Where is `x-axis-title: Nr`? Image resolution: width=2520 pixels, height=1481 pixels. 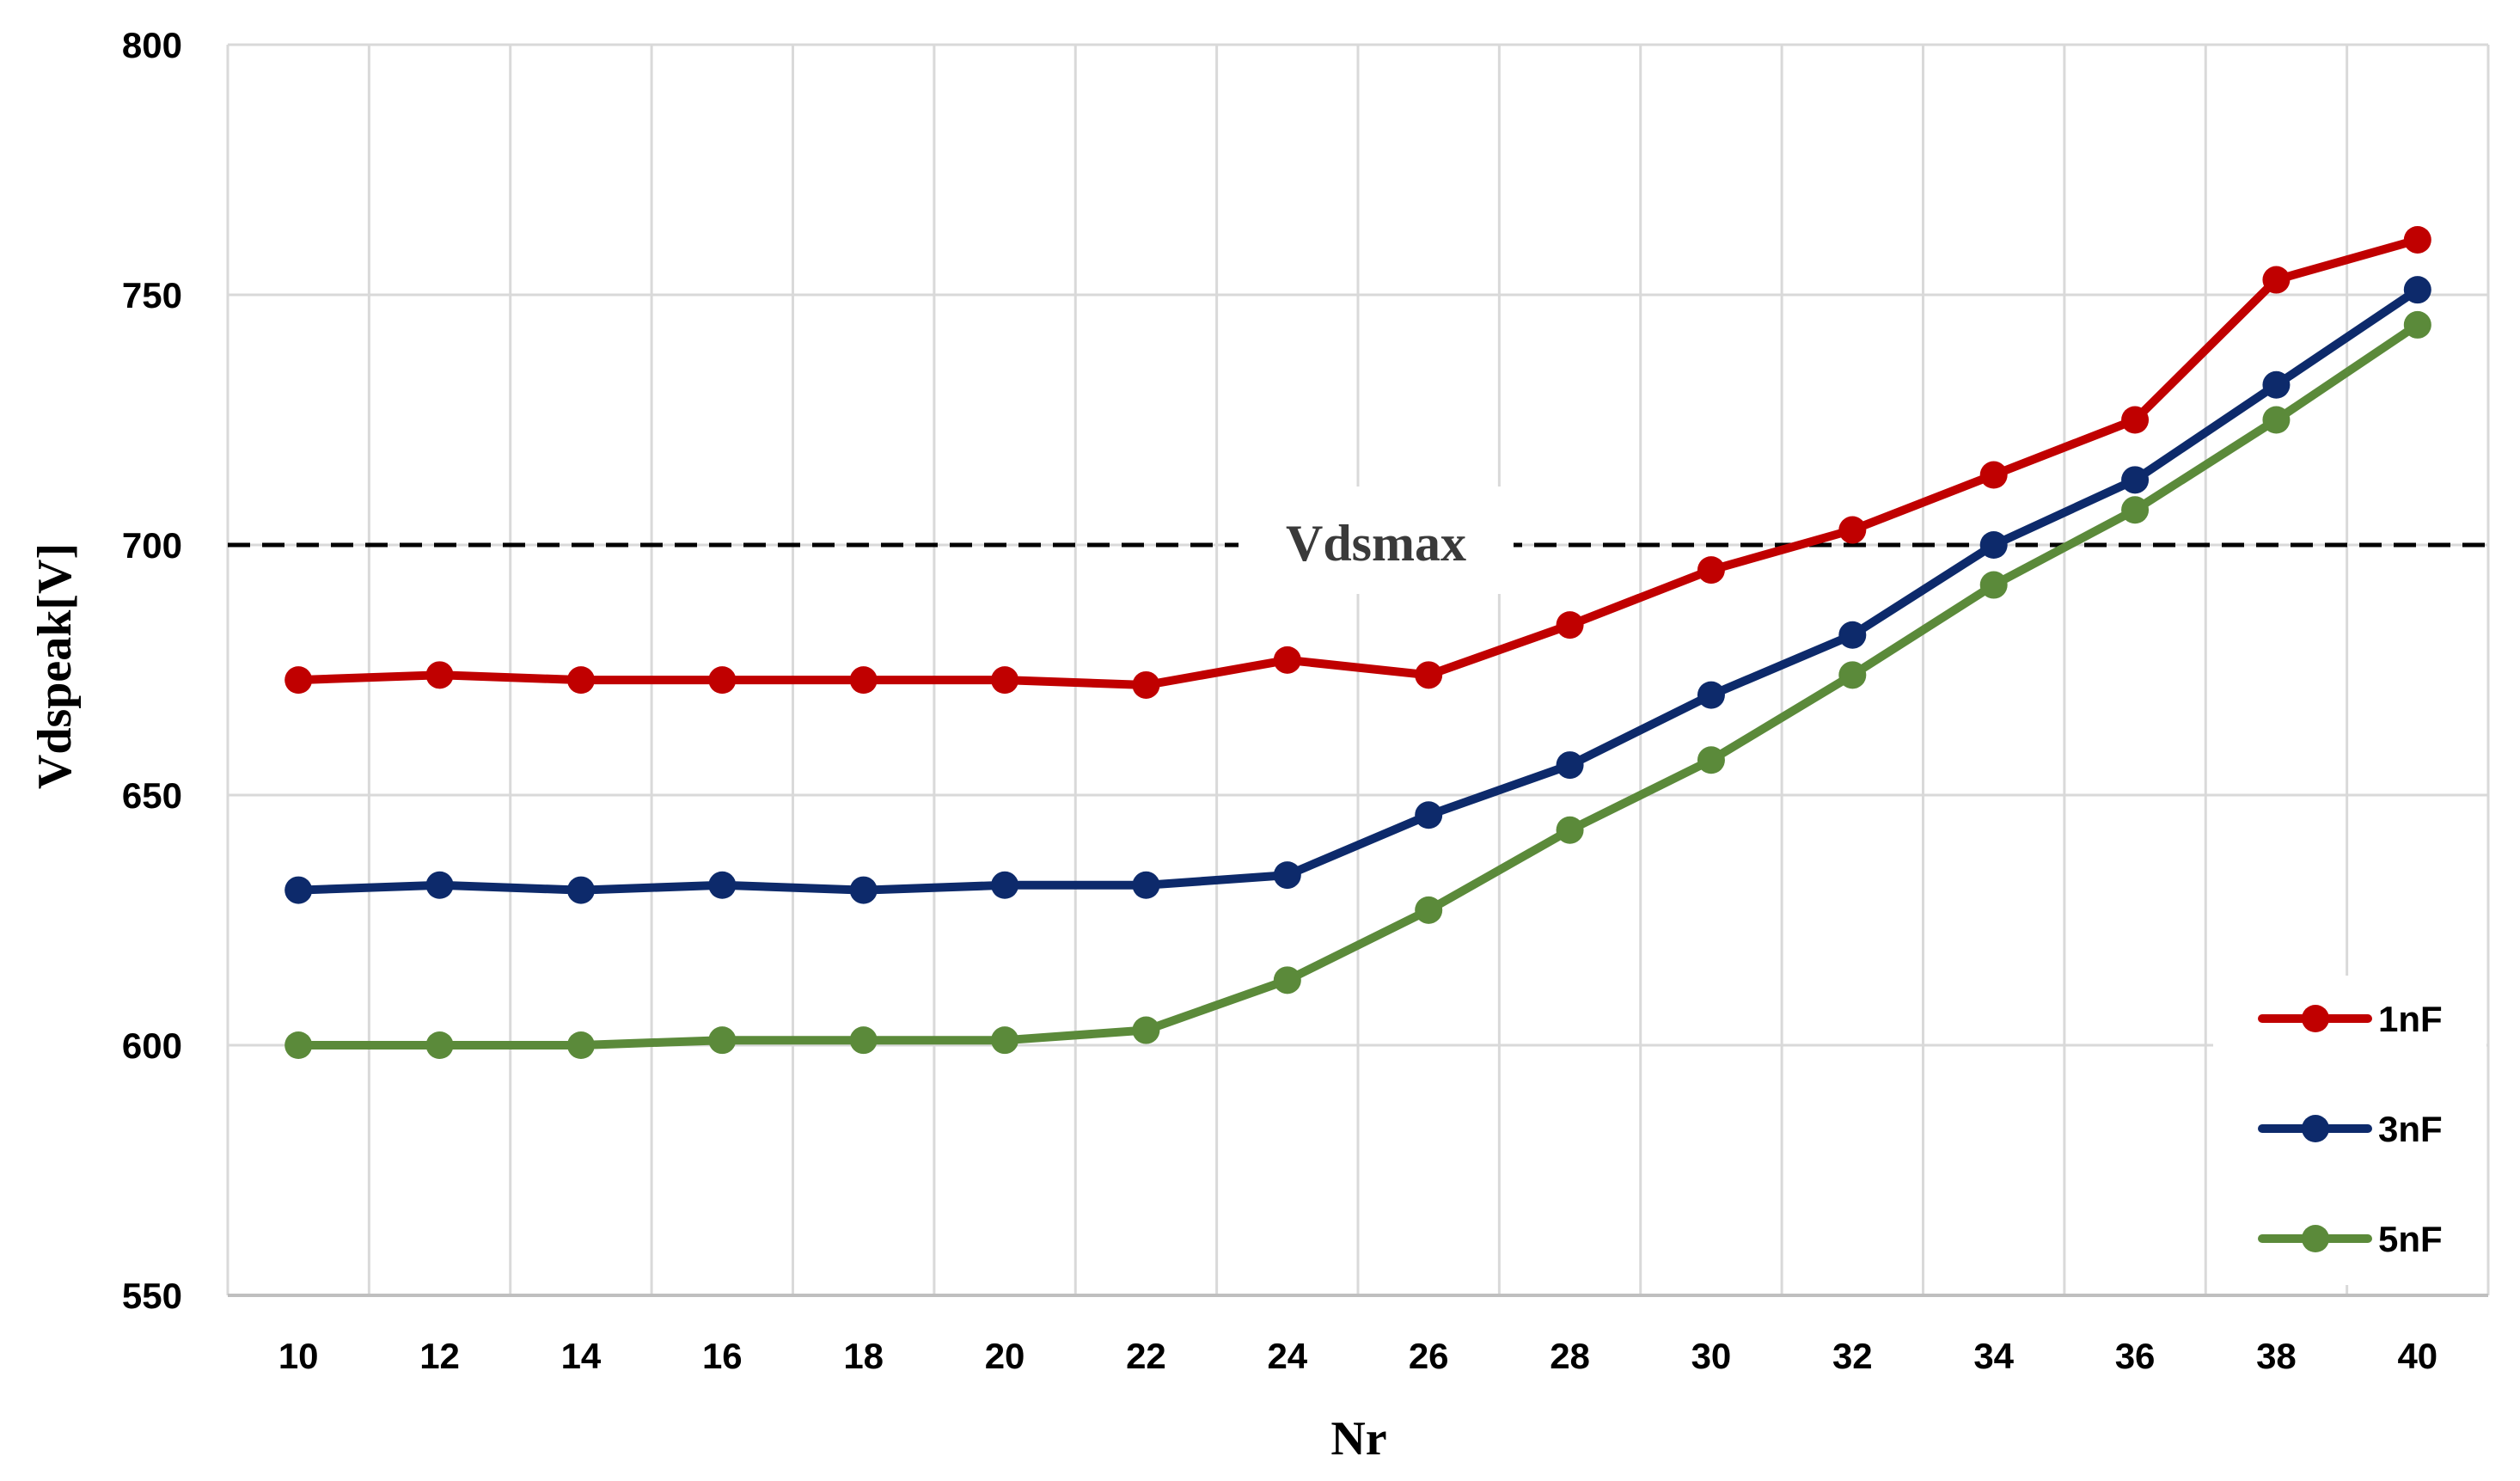 x-axis-title: Nr is located at coordinates (1358, 1439).